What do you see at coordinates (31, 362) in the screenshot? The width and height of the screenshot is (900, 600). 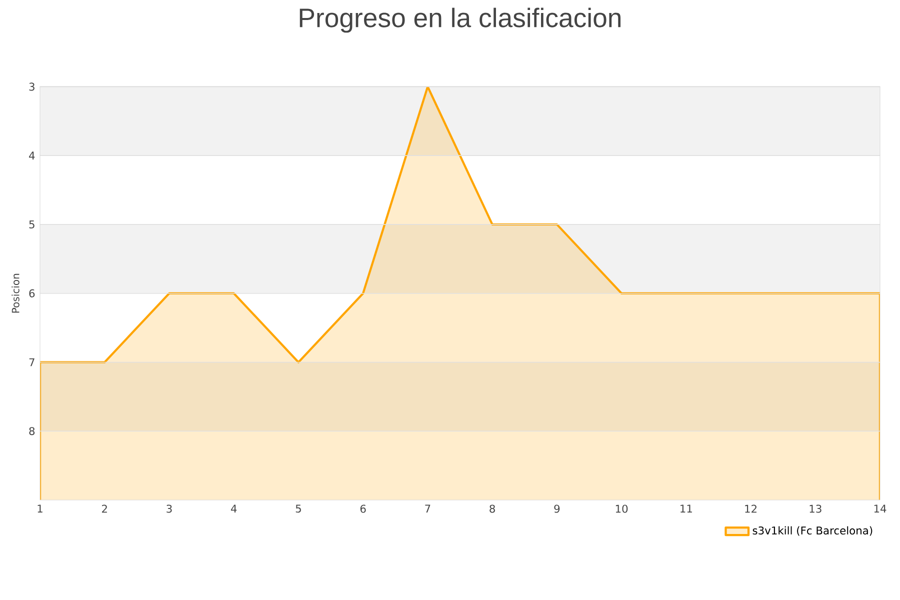 I see `y-tick-label: 7` at bounding box center [31, 362].